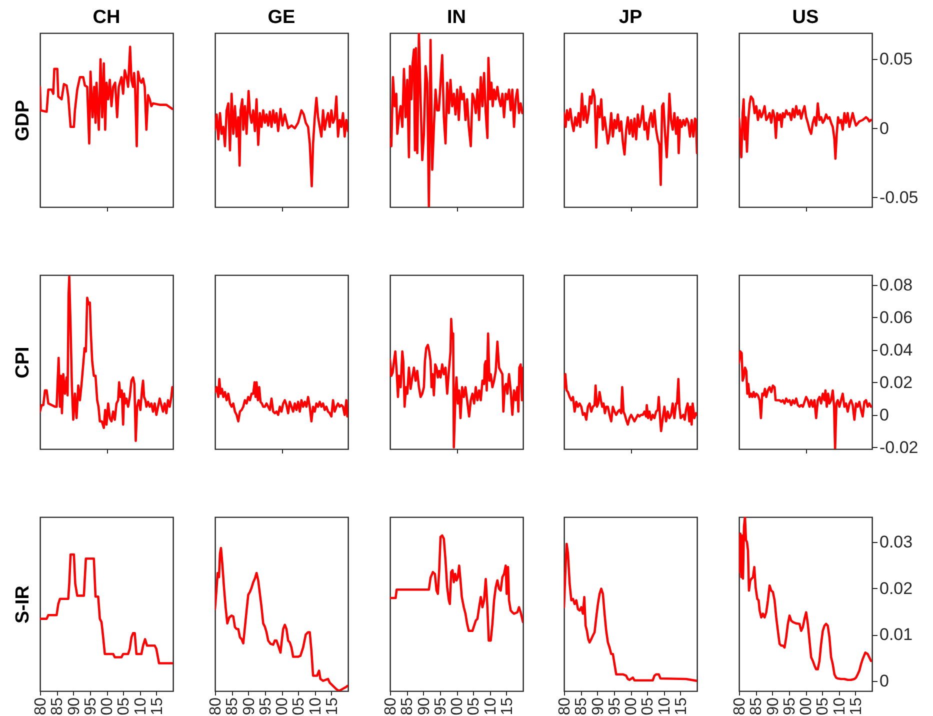 The height and width of the screenshot is (716, 933). I want to click on y-axis-title: GDP, so click(23, 121).